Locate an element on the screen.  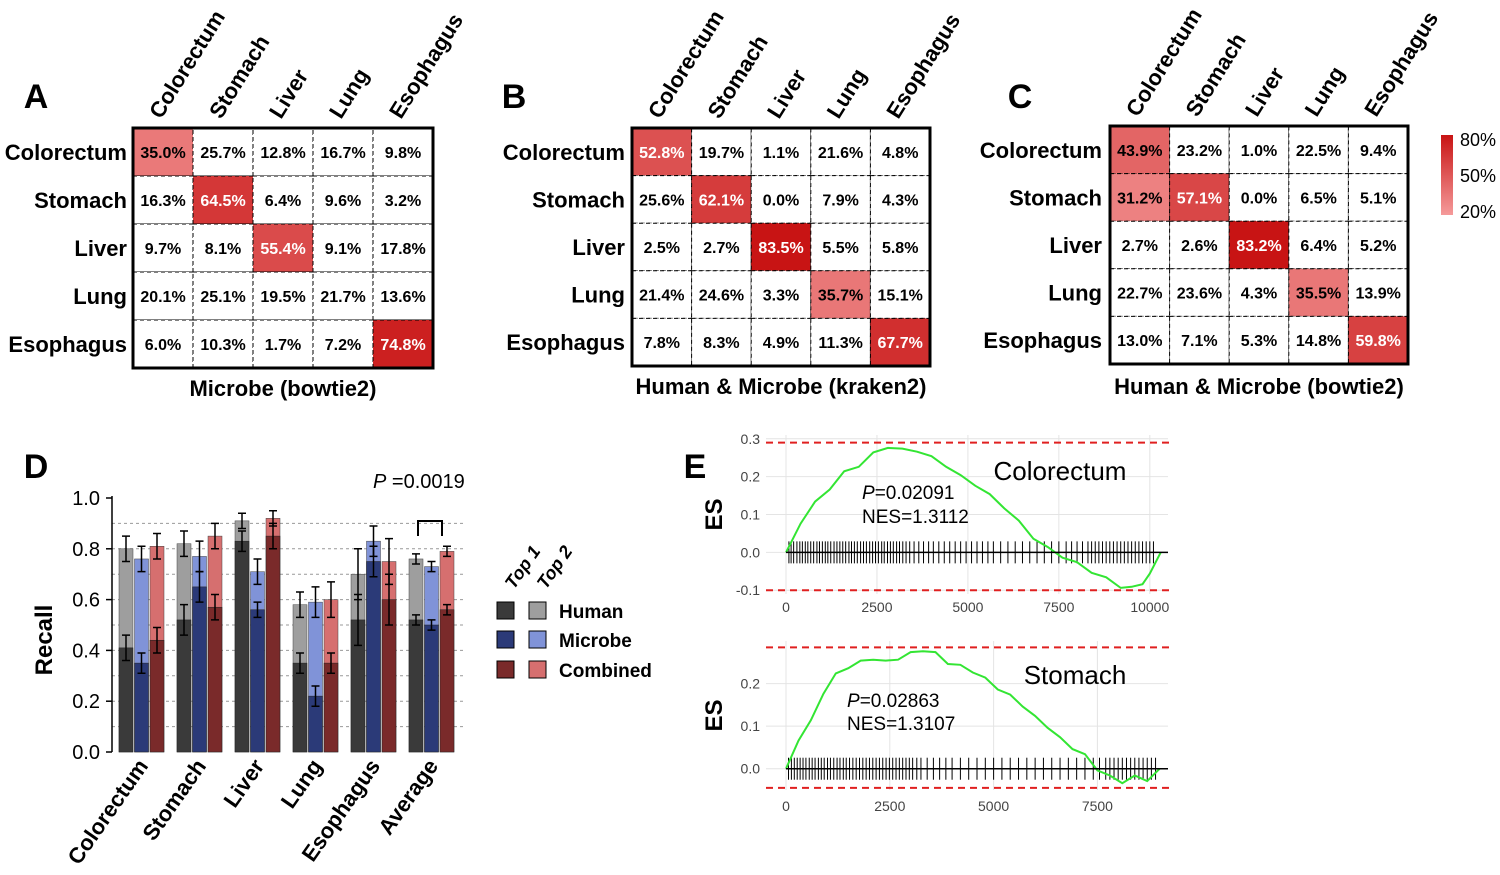
heatmap-cell-label: 62.1% is located at coordinates (721, 200).